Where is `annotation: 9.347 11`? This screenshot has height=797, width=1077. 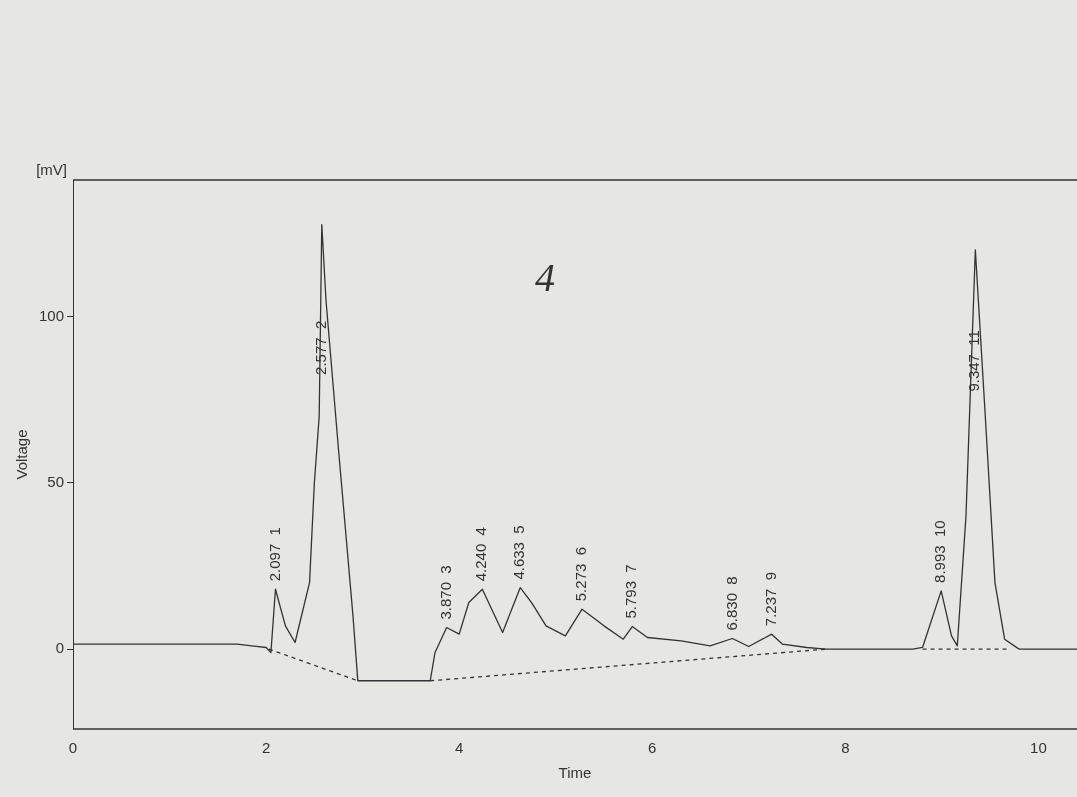 annotation: 9.347 11 is located at coordinates (974, 361).